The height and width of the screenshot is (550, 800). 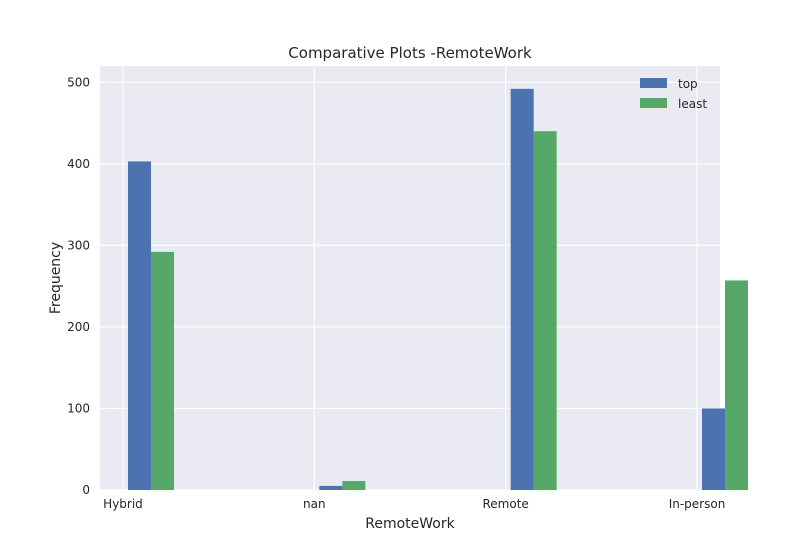 I want to click on x-tick-label: Hybrid, so click(x=123, y=504).